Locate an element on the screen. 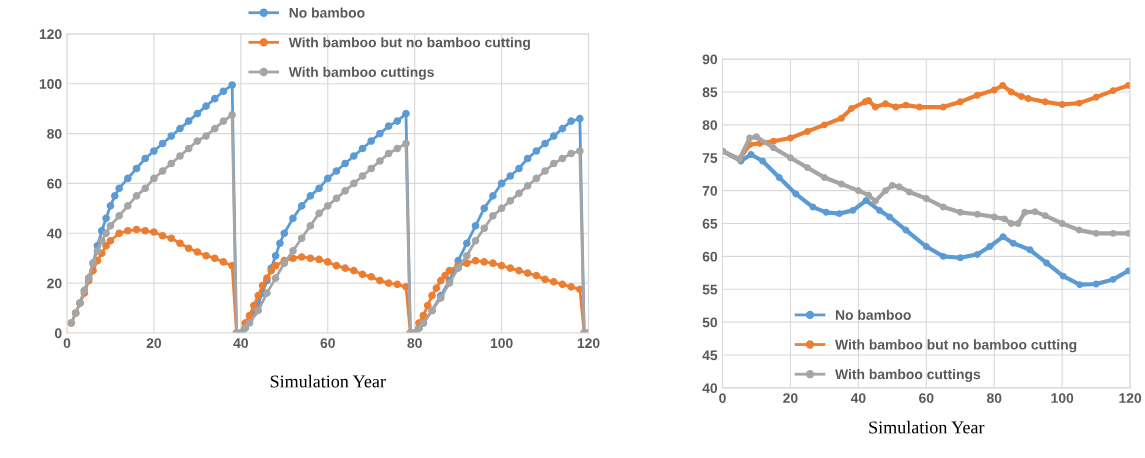 This screenshot has width=1145, height=458. y-tick-label: 45 is located at coordinates (710, 355).